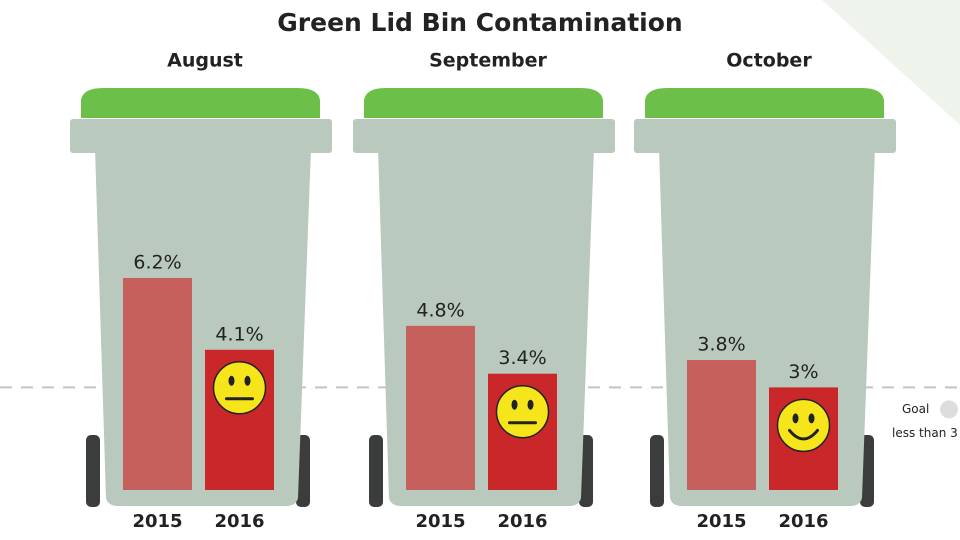  I want to click on goal-label: less than 3, so click(925, 433).